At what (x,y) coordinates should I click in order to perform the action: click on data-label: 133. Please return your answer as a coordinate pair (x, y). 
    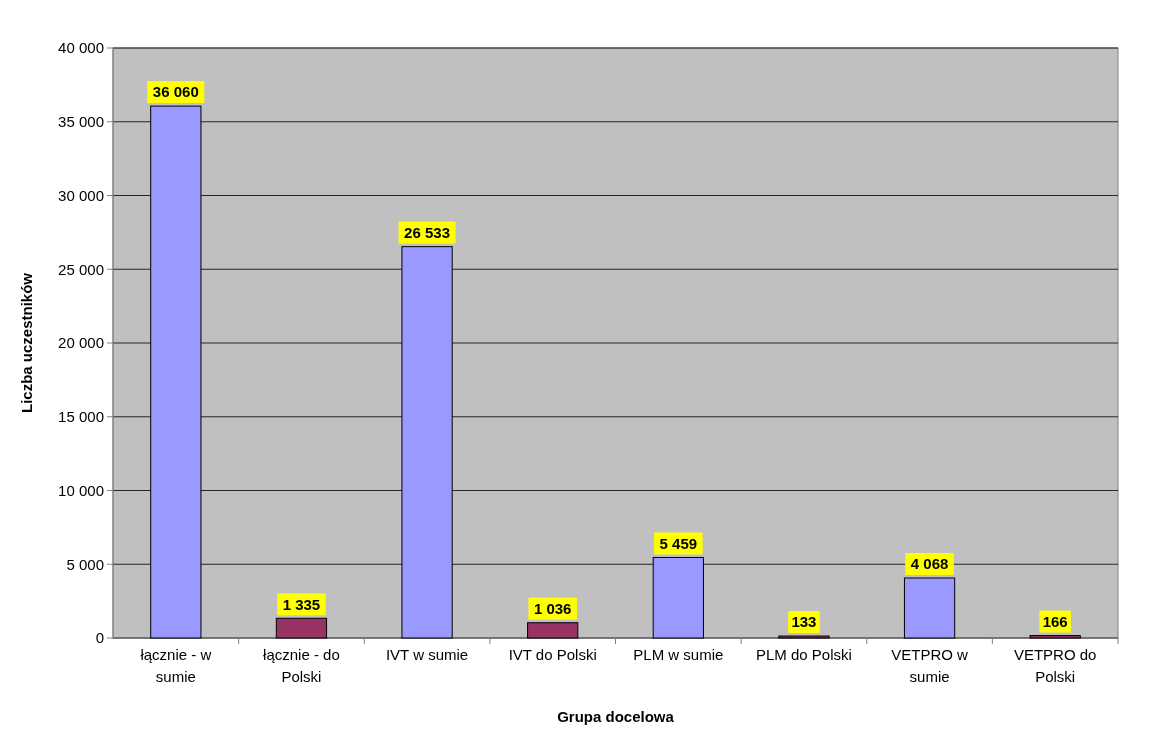
    Looking at the image, I should click on (804, 622).